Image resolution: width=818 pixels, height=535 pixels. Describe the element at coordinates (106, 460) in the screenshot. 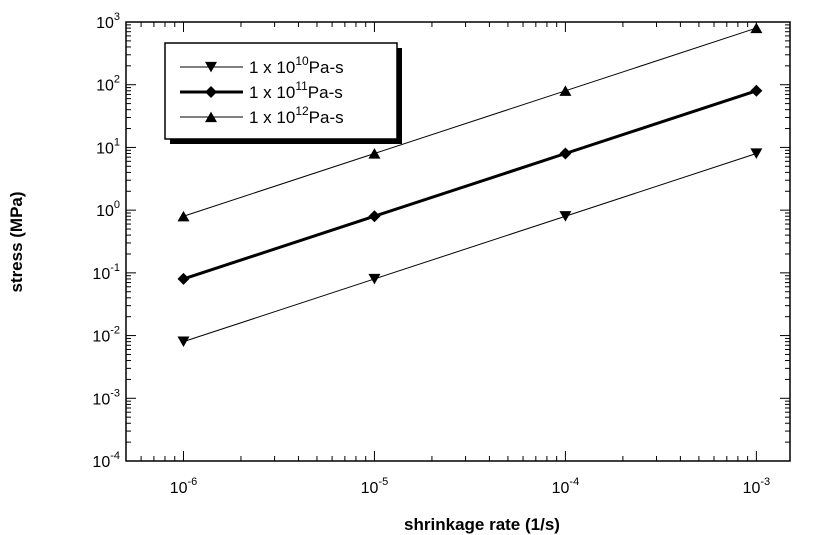

I see `y-tick-label: 10⁻⁴` at that location.